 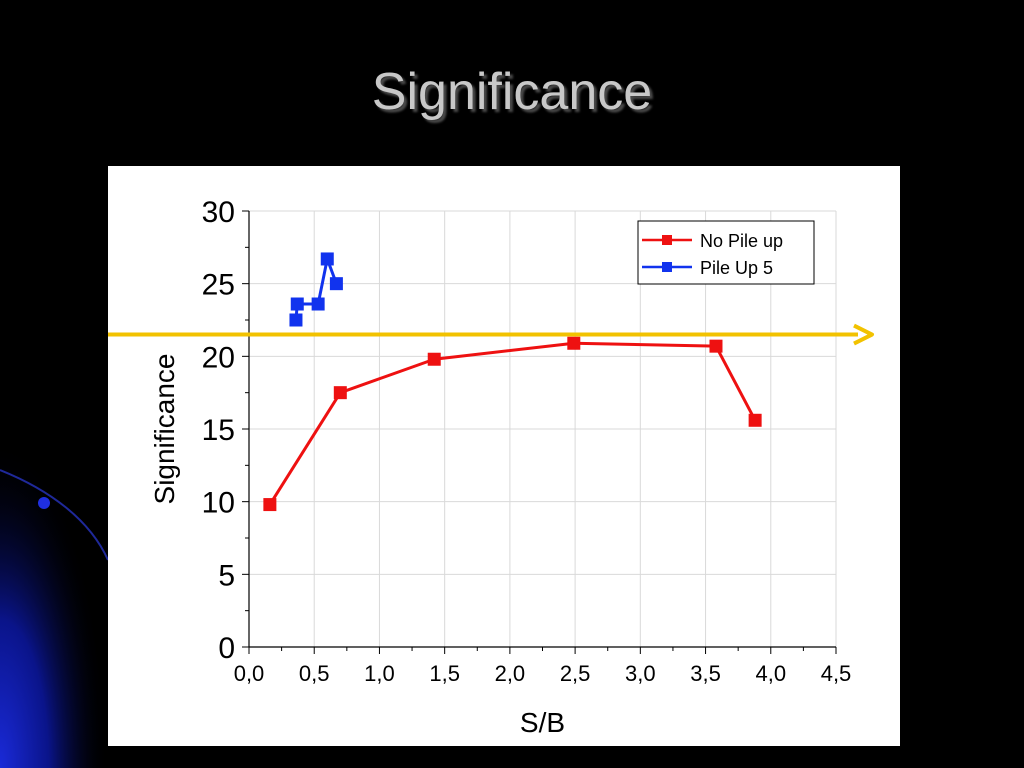 What do you see at coordinates (705, 673) in the screenshot?
I see `x-tick-label: 3,5` at bounding box center [705, 673].